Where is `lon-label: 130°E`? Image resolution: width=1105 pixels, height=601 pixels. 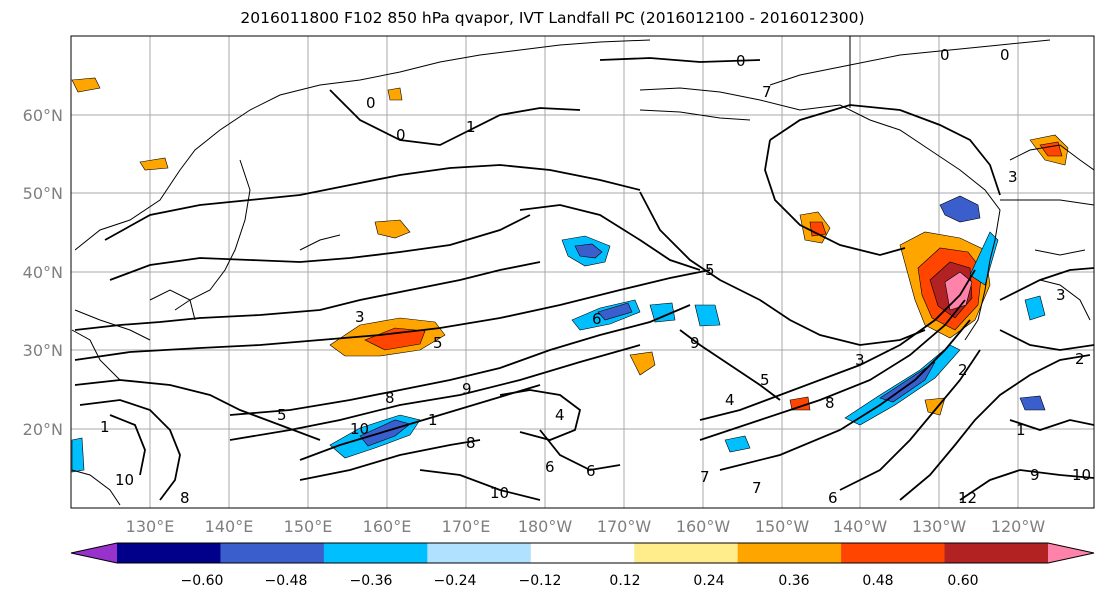
lon-label: 130°E is located at coordinates (150, 526).